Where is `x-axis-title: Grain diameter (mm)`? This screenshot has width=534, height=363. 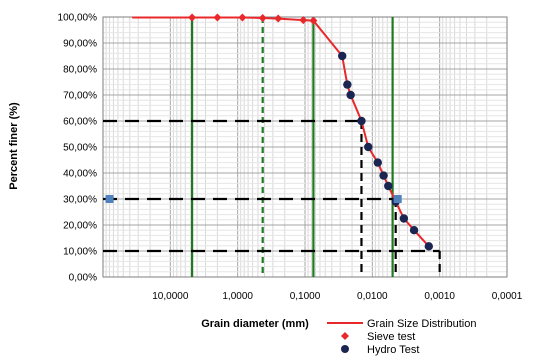
x-axis-title: Grain diameter (mm) is located at coordinates (255, 324).